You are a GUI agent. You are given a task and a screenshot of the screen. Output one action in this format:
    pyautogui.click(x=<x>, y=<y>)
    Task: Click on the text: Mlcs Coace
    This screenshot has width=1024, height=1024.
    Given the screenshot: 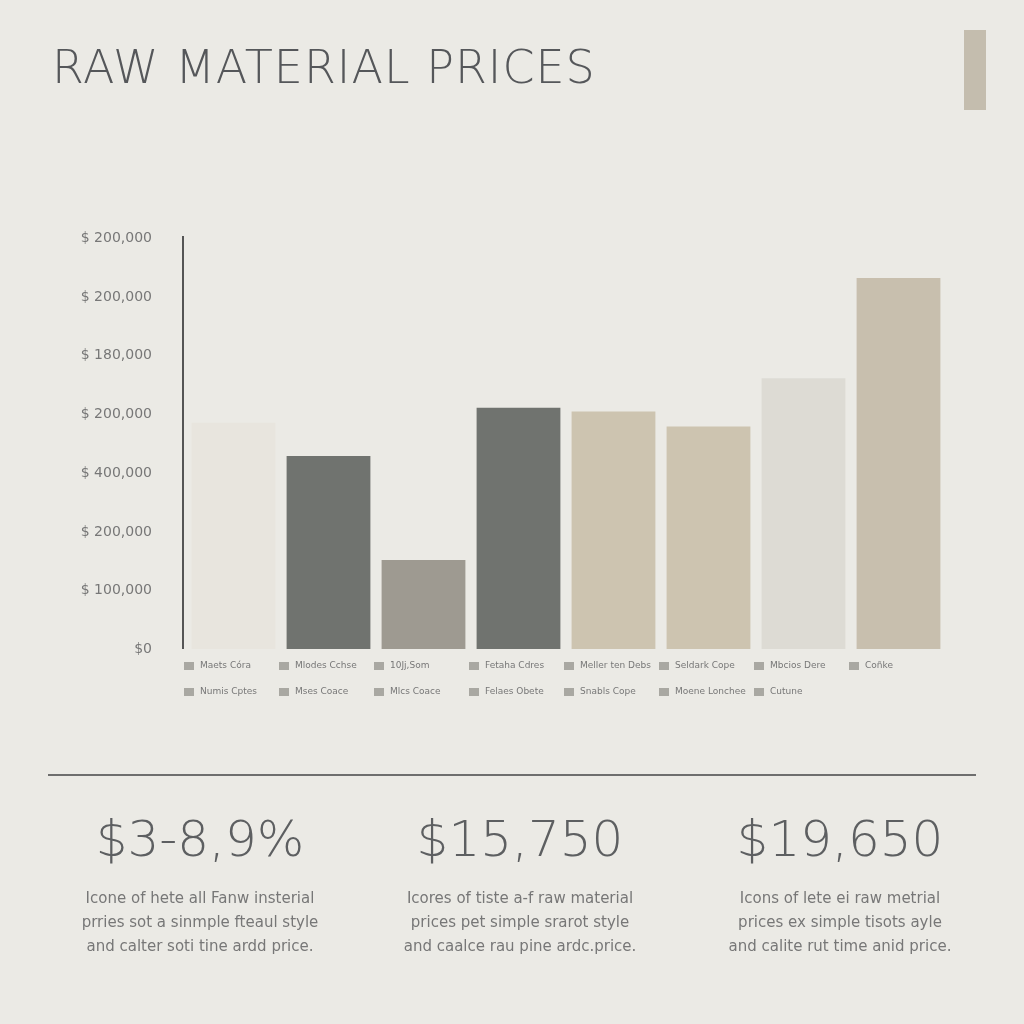 What is the action you would take?
    pyautogui.click(x=415, y=691)
    